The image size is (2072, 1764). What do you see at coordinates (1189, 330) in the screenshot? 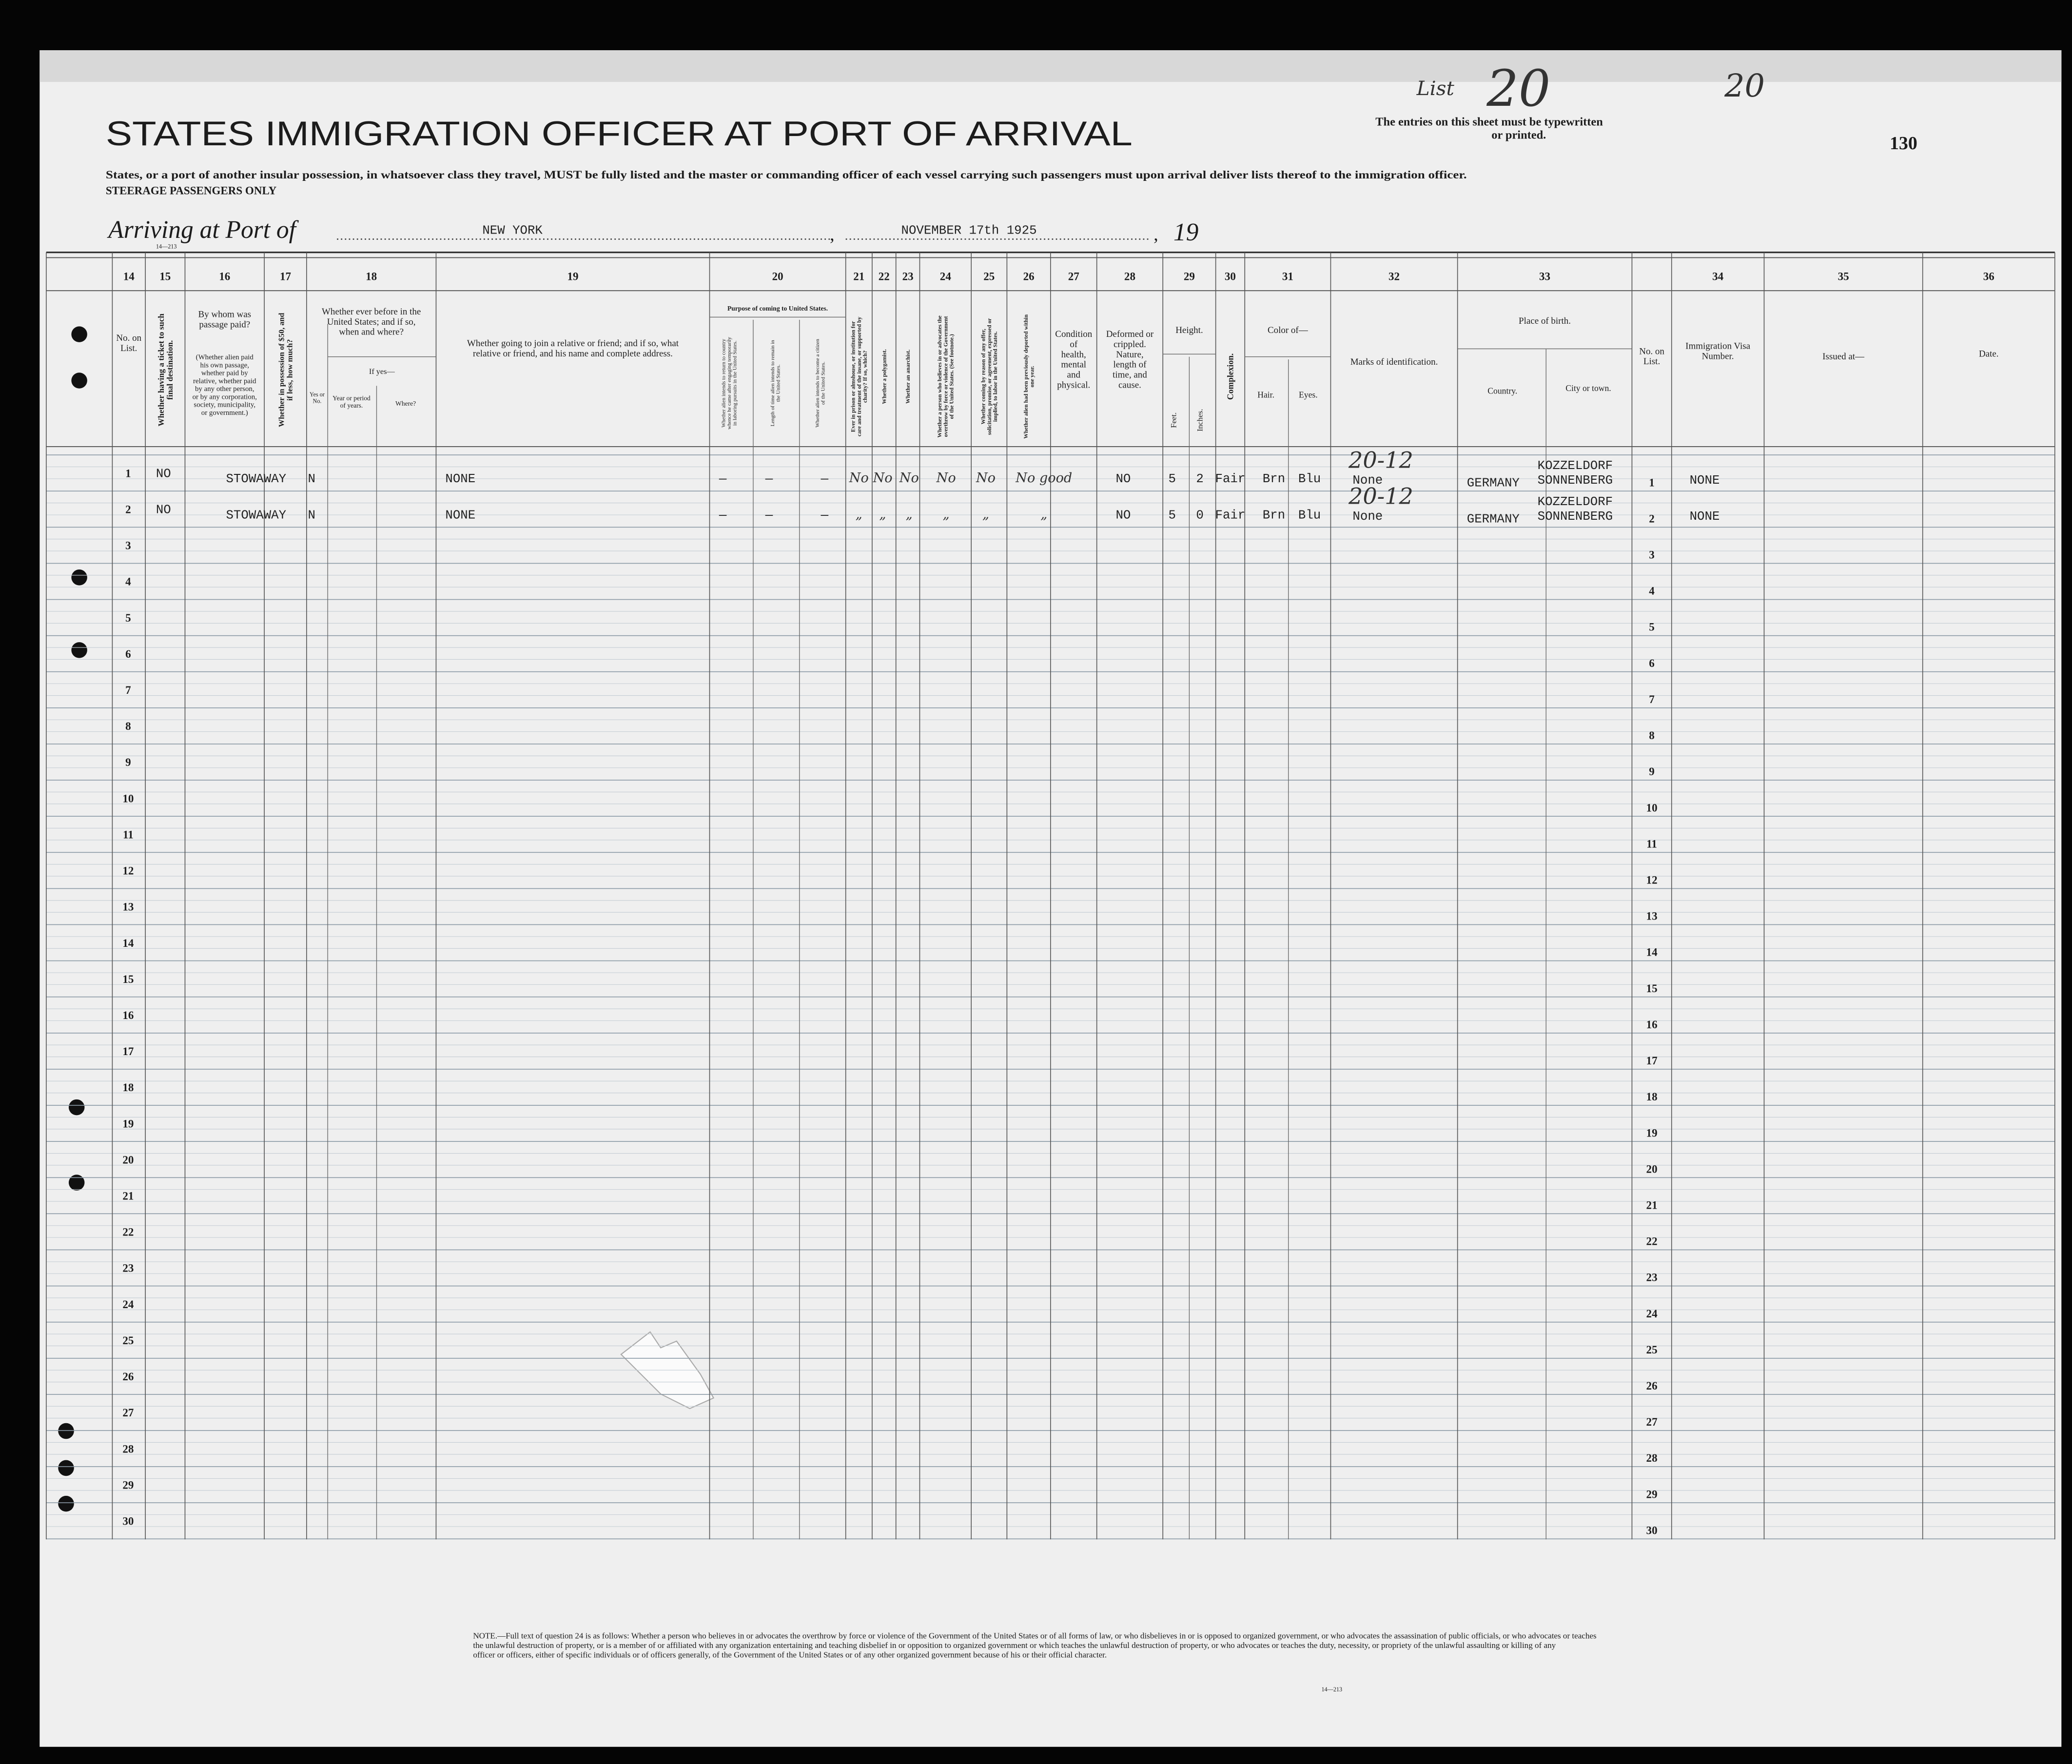
I see `column-heading: Height.` at bounding box center [1189, 330].